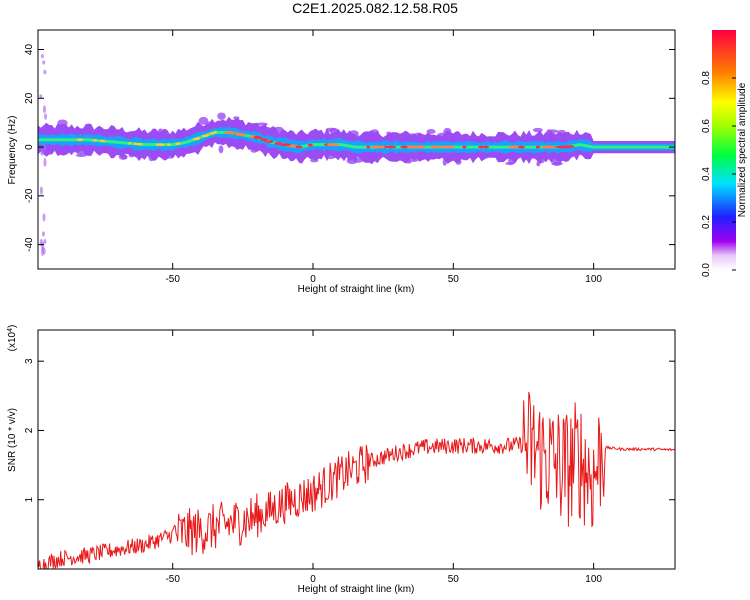 This screenshot has height=600, width=750. What do you see at coordinates (706, 222) in the screenshot?
I see `colorbar-tick-label: 0.2` at bounding box center [706, 222].